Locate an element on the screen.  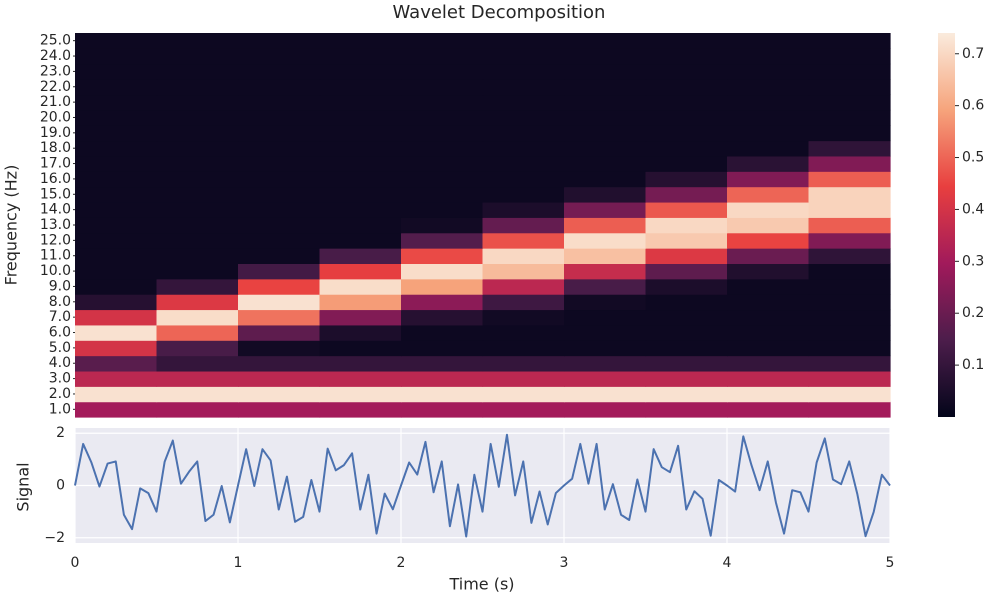
y-tick-label: 2 is located at coordinates (60, 433).